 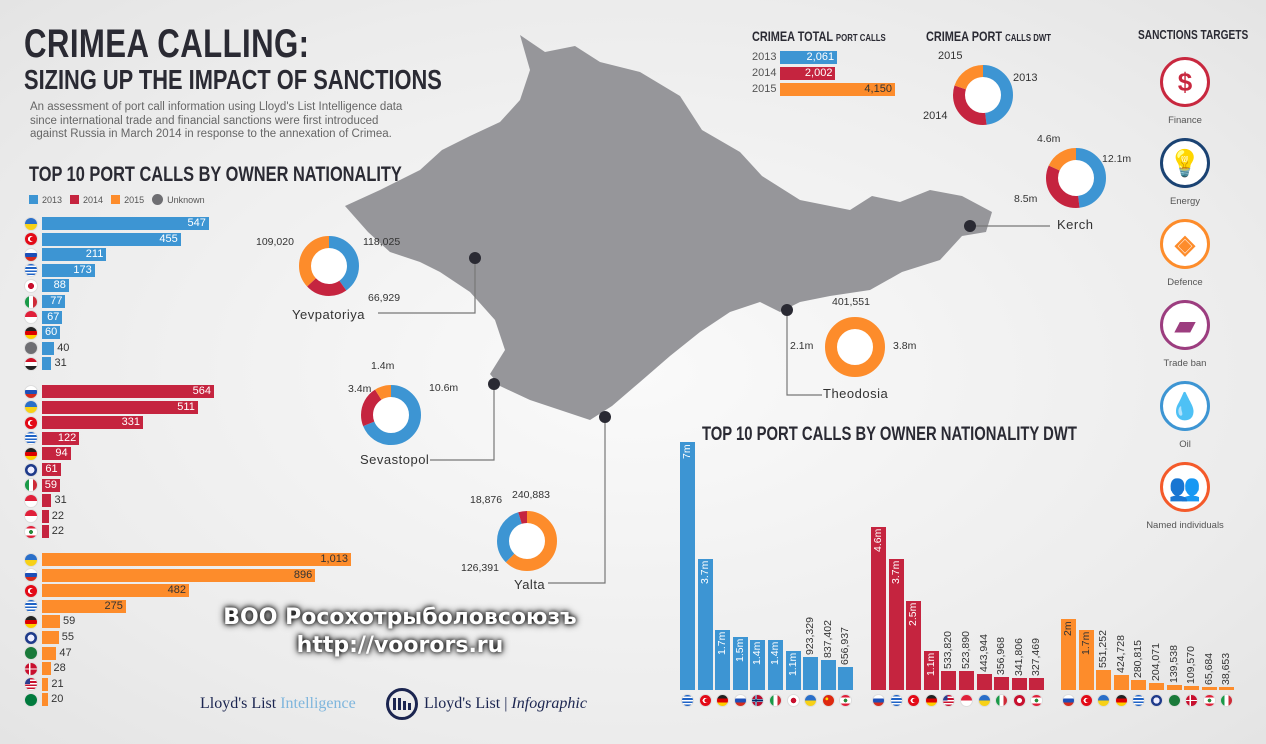 I want to click on bar-value-label: 122, so click(x=67, y=437).